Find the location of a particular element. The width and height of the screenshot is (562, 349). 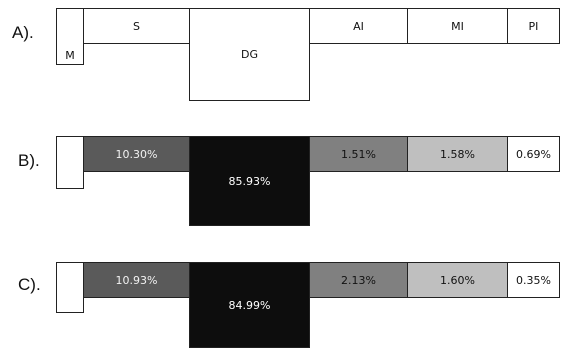

segment-label: 1.60% is located at coordinates (457, 280).